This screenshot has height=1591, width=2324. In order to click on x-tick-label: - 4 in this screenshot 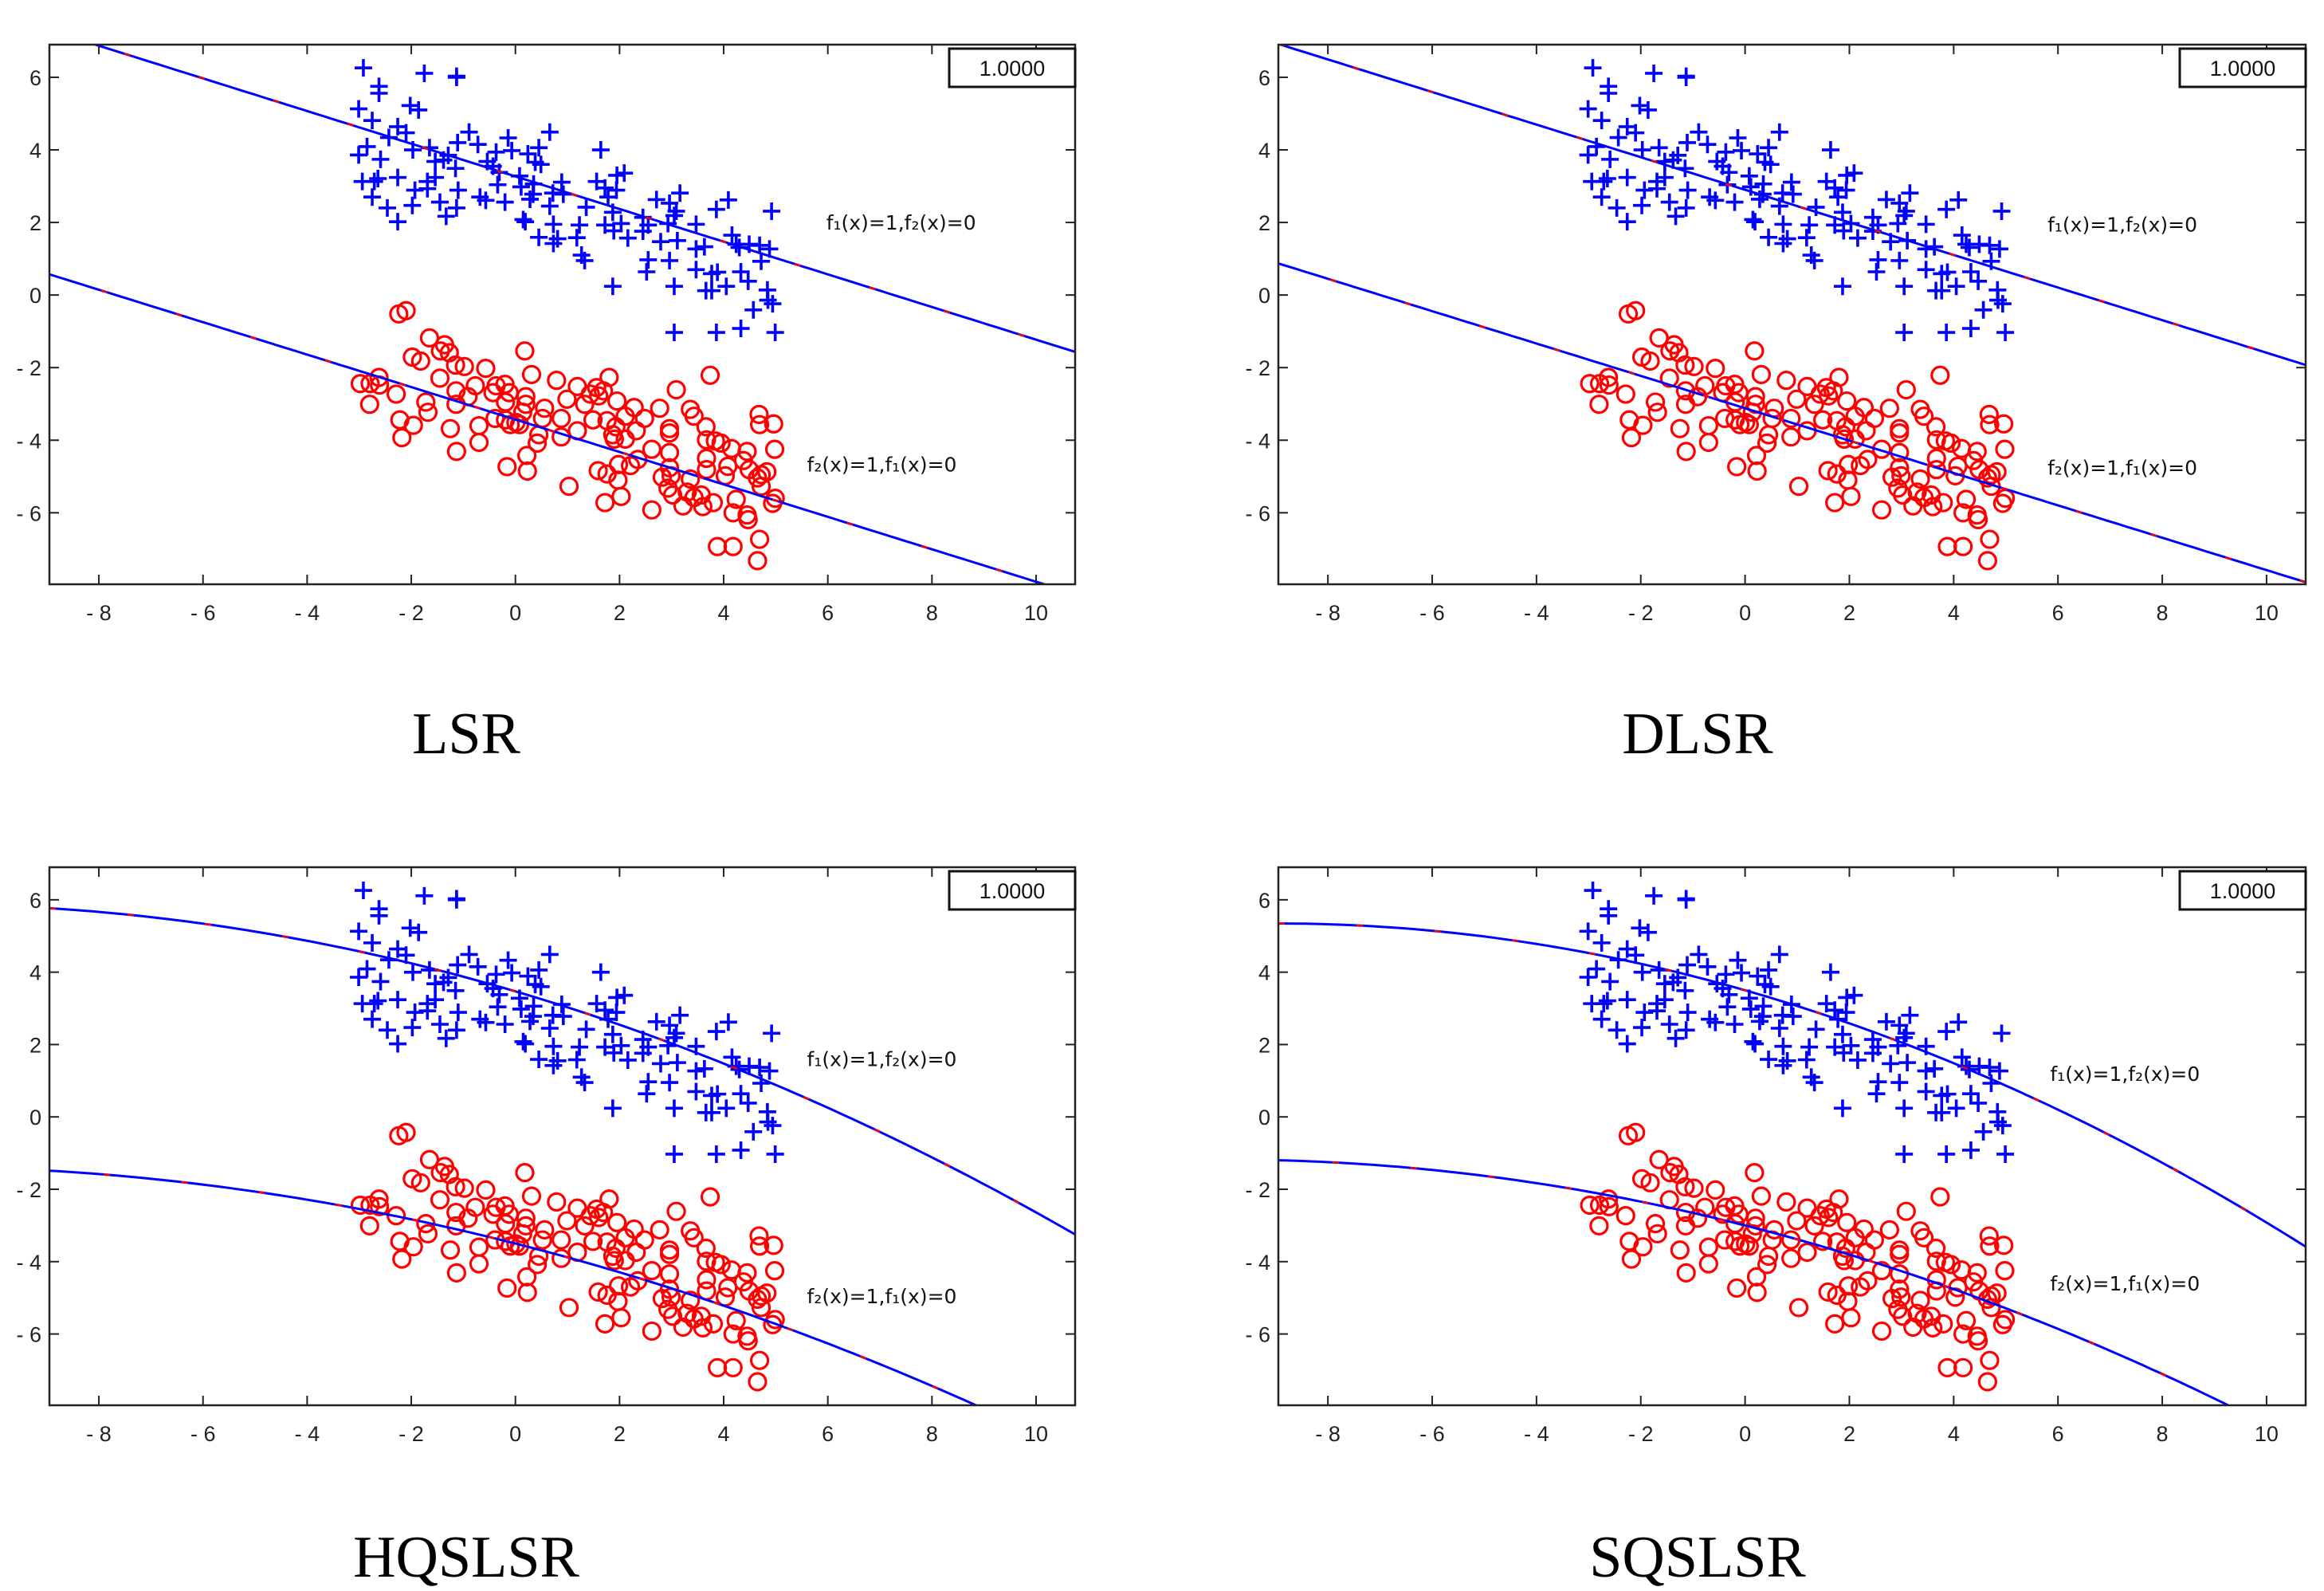, I will do `click(1536, 613)`.